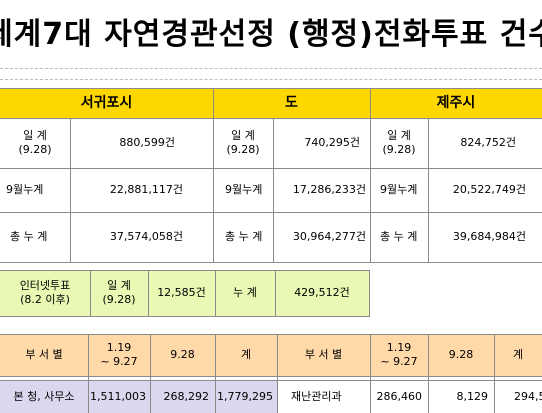  What do you see at coordinates (528, 396) in the screenshot?
I see `dept-row-sum-2: 294,58` at bounding box center [528, 396].